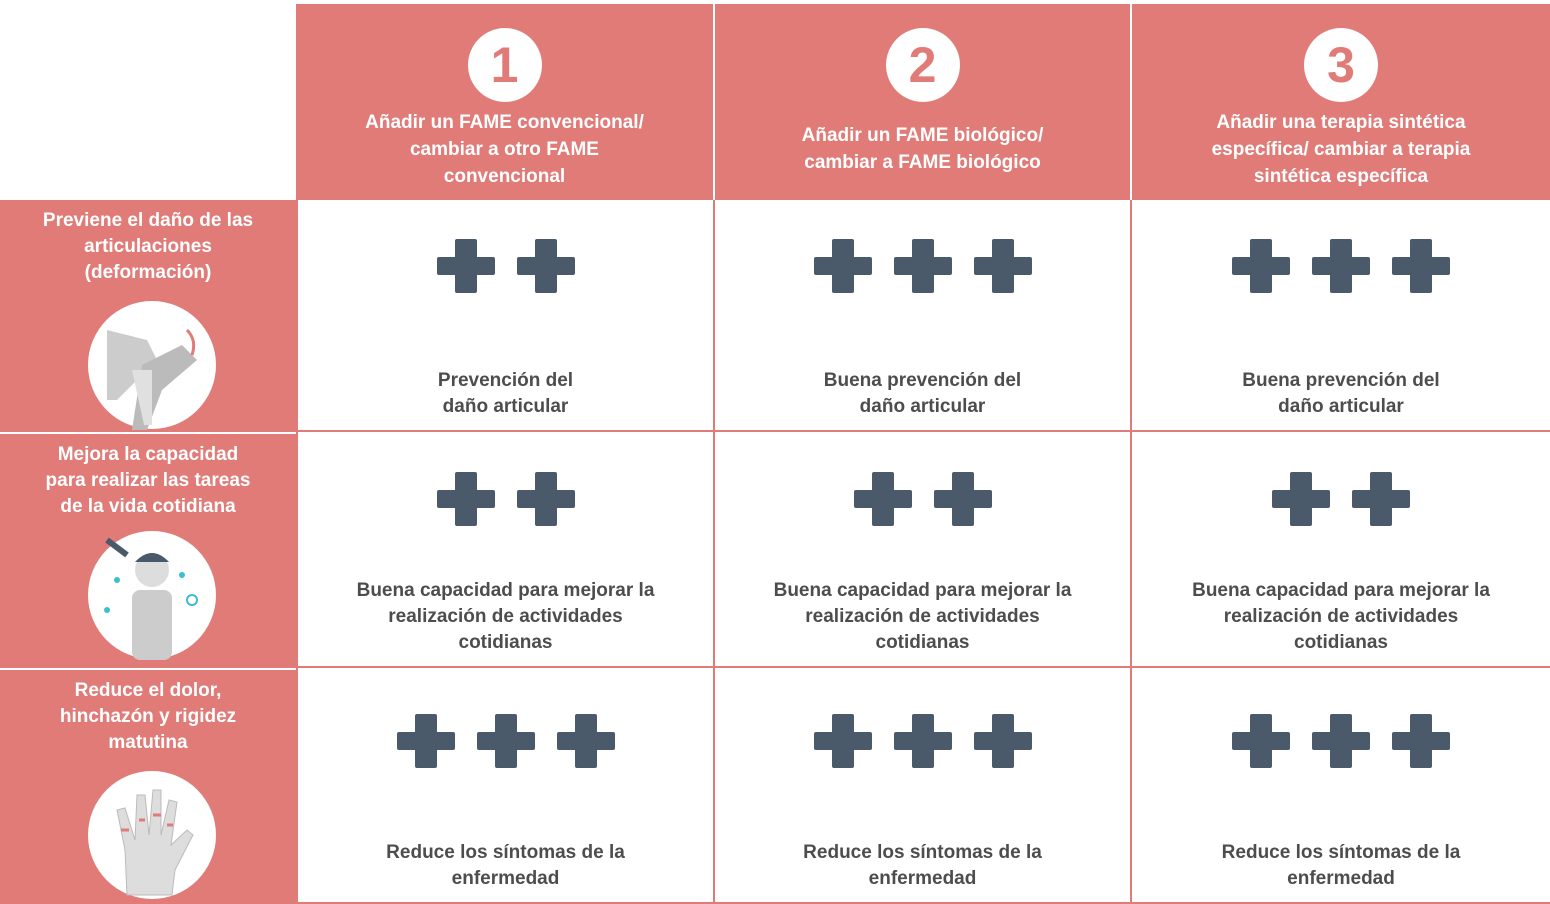  I want to click on cell: Prevención del daño articular, so click(504, 316).